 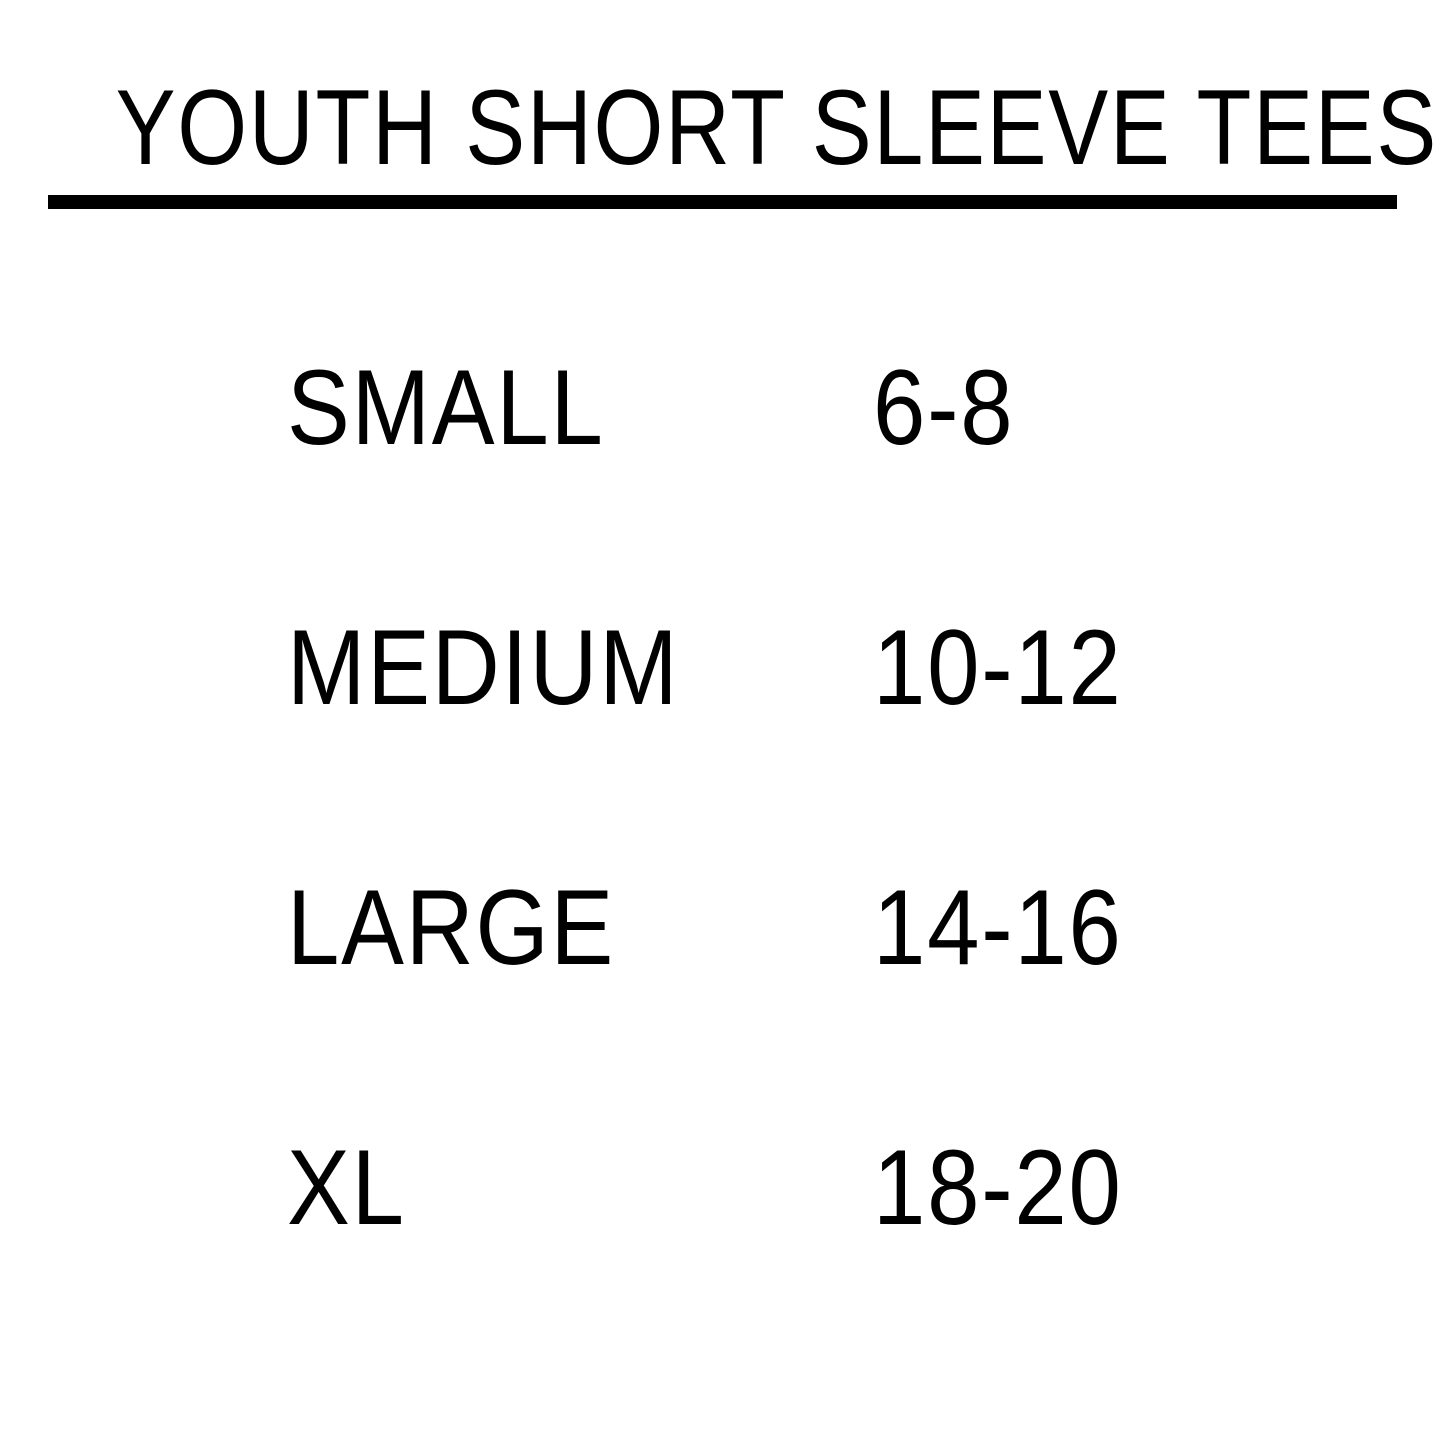 I want to click on size-label: LARGE, so click(x=451, y=927).